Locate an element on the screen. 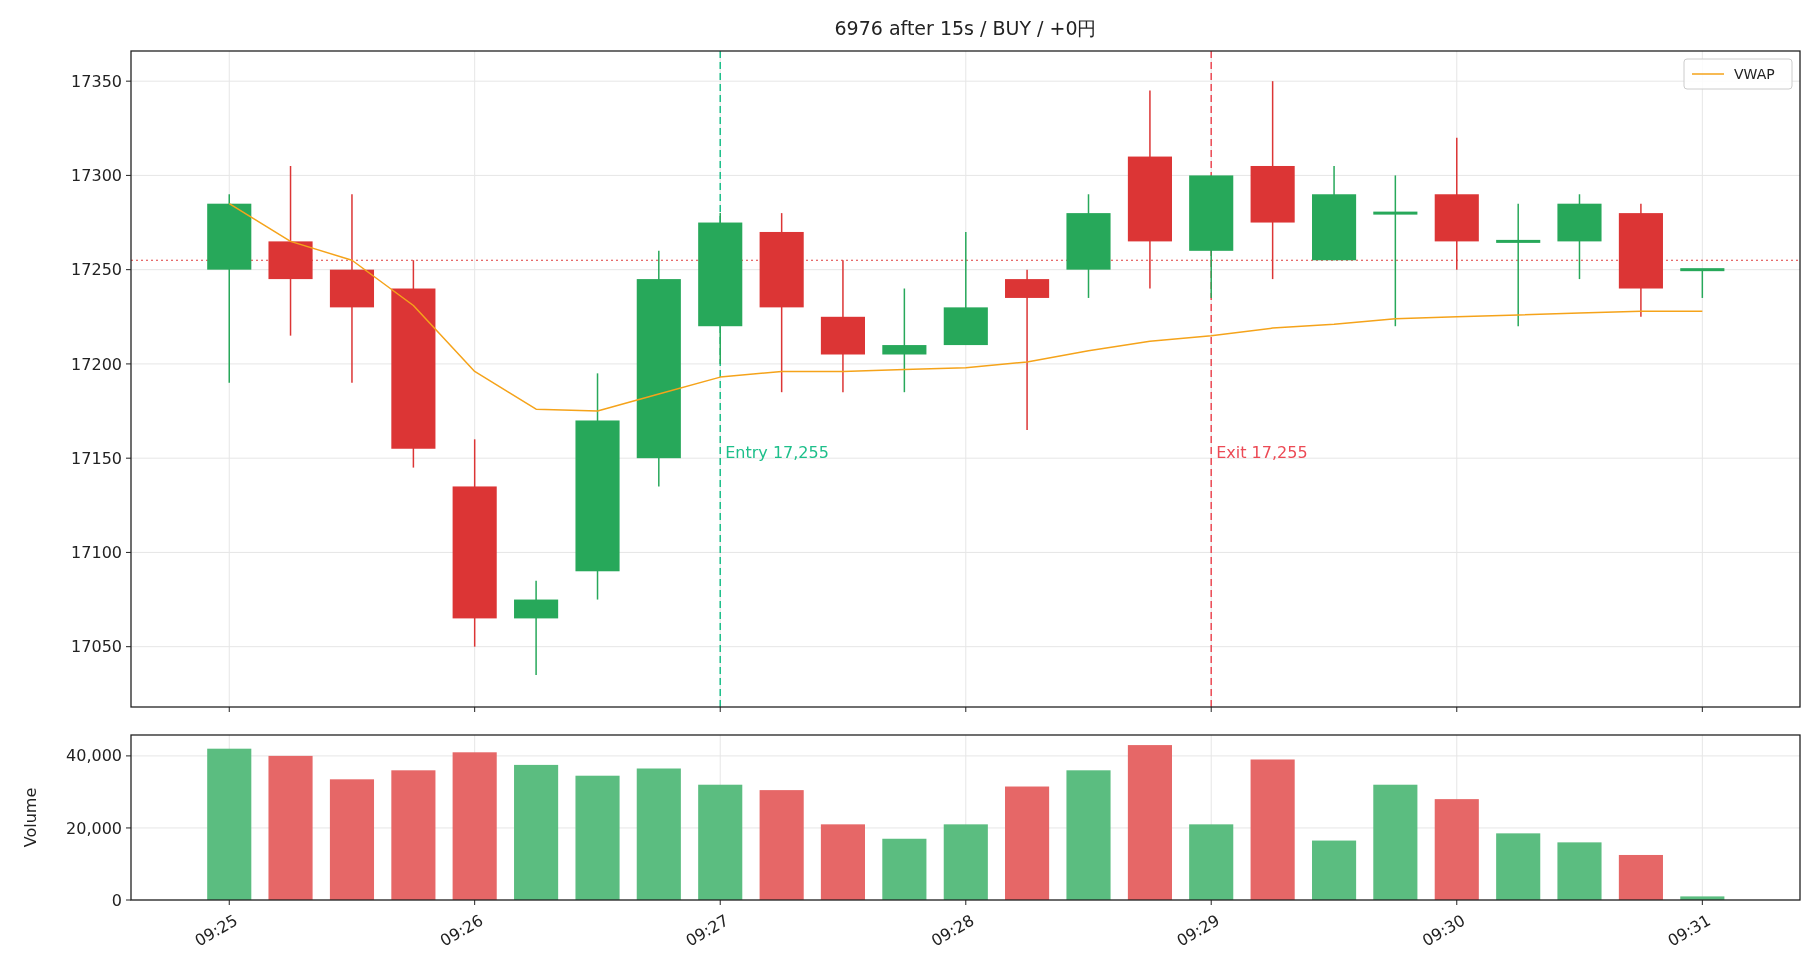  y-tick-label: 17200 is located at coordinates (96, 364).